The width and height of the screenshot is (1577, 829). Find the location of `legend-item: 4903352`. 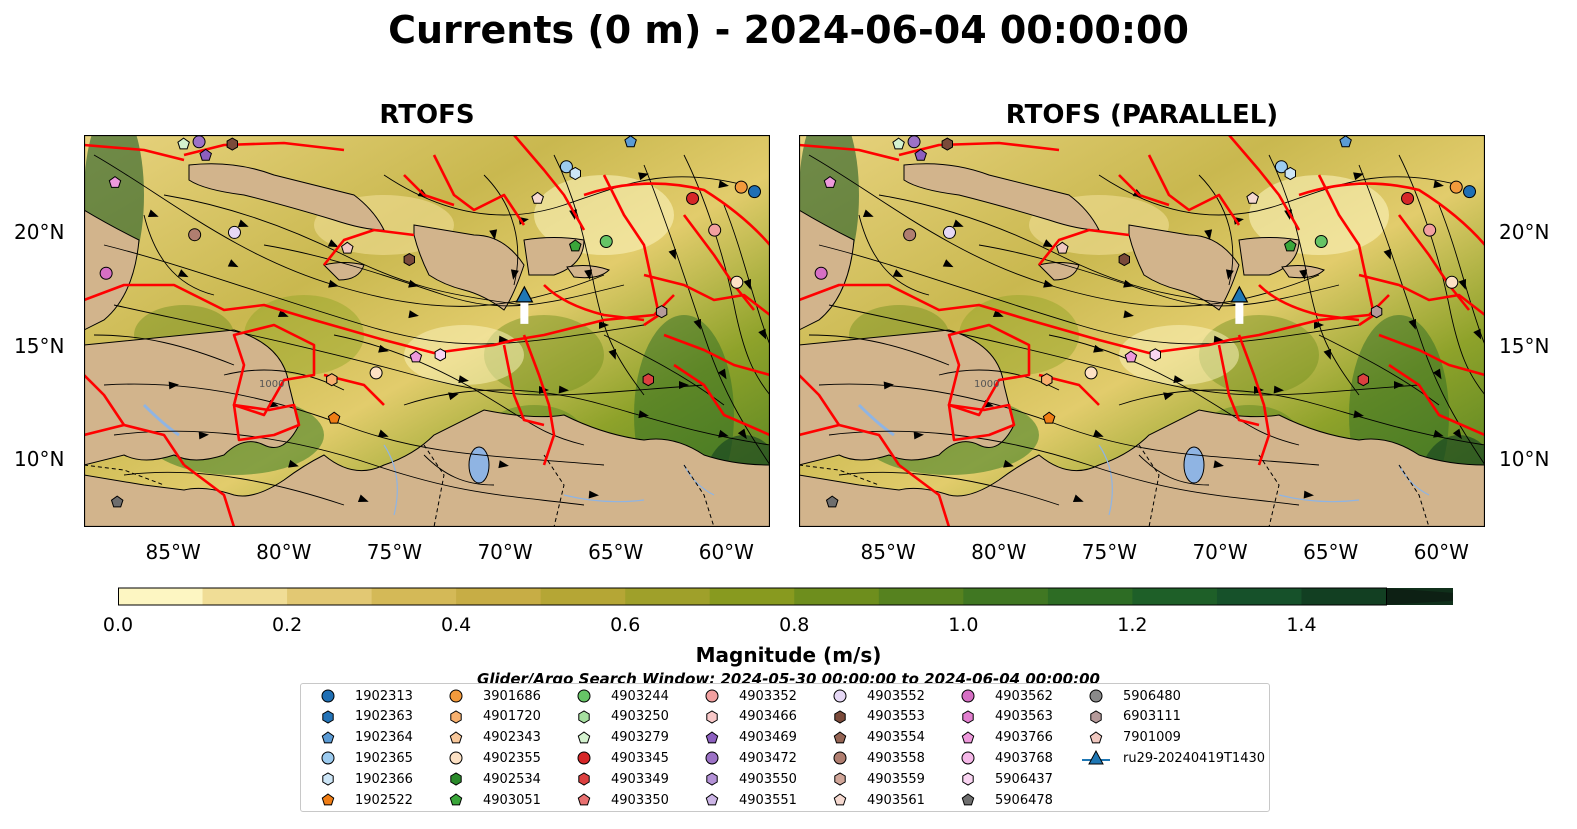

legend-item: 4903352 is located at coordinates (746, 696).